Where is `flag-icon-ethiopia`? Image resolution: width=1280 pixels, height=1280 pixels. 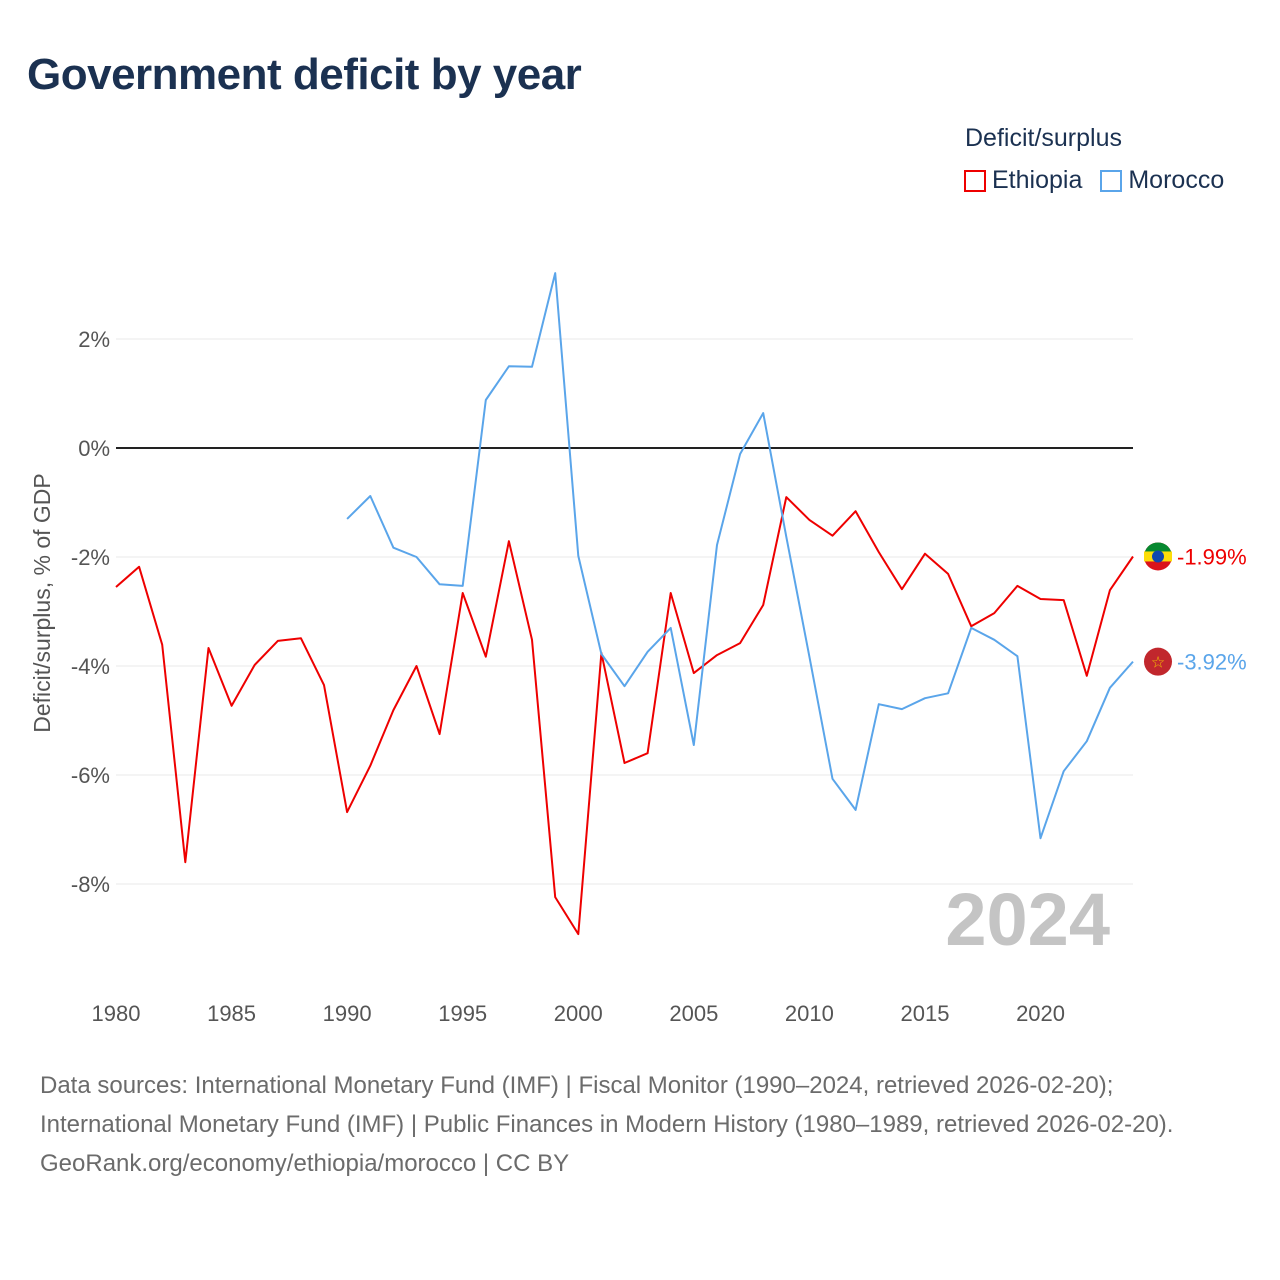
flag-icon-ethiopia is located at coordinates (1158, 556).